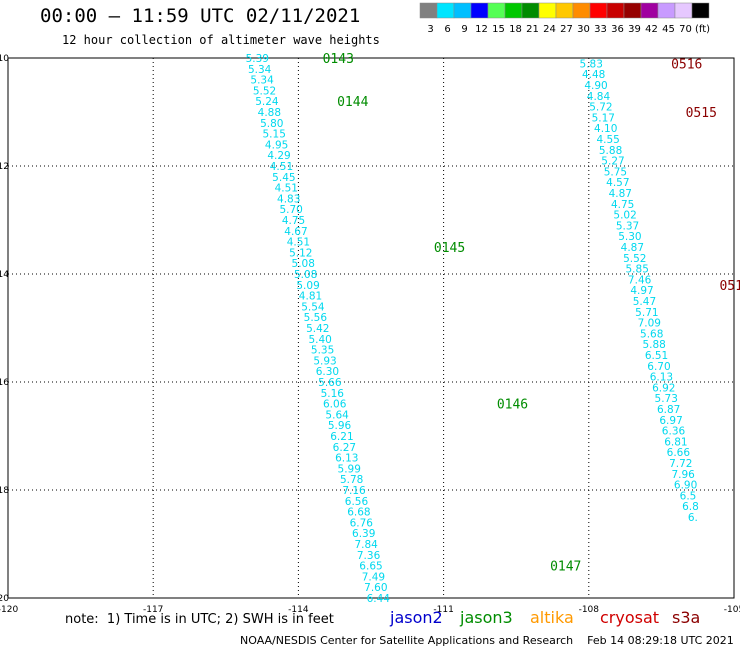 This screenshot has height=650, width=740. What do you see at coordinates (370, 567) in the screenshot?
I see `swh-value-track-a: 6.65` at bounding box center [370, 567].